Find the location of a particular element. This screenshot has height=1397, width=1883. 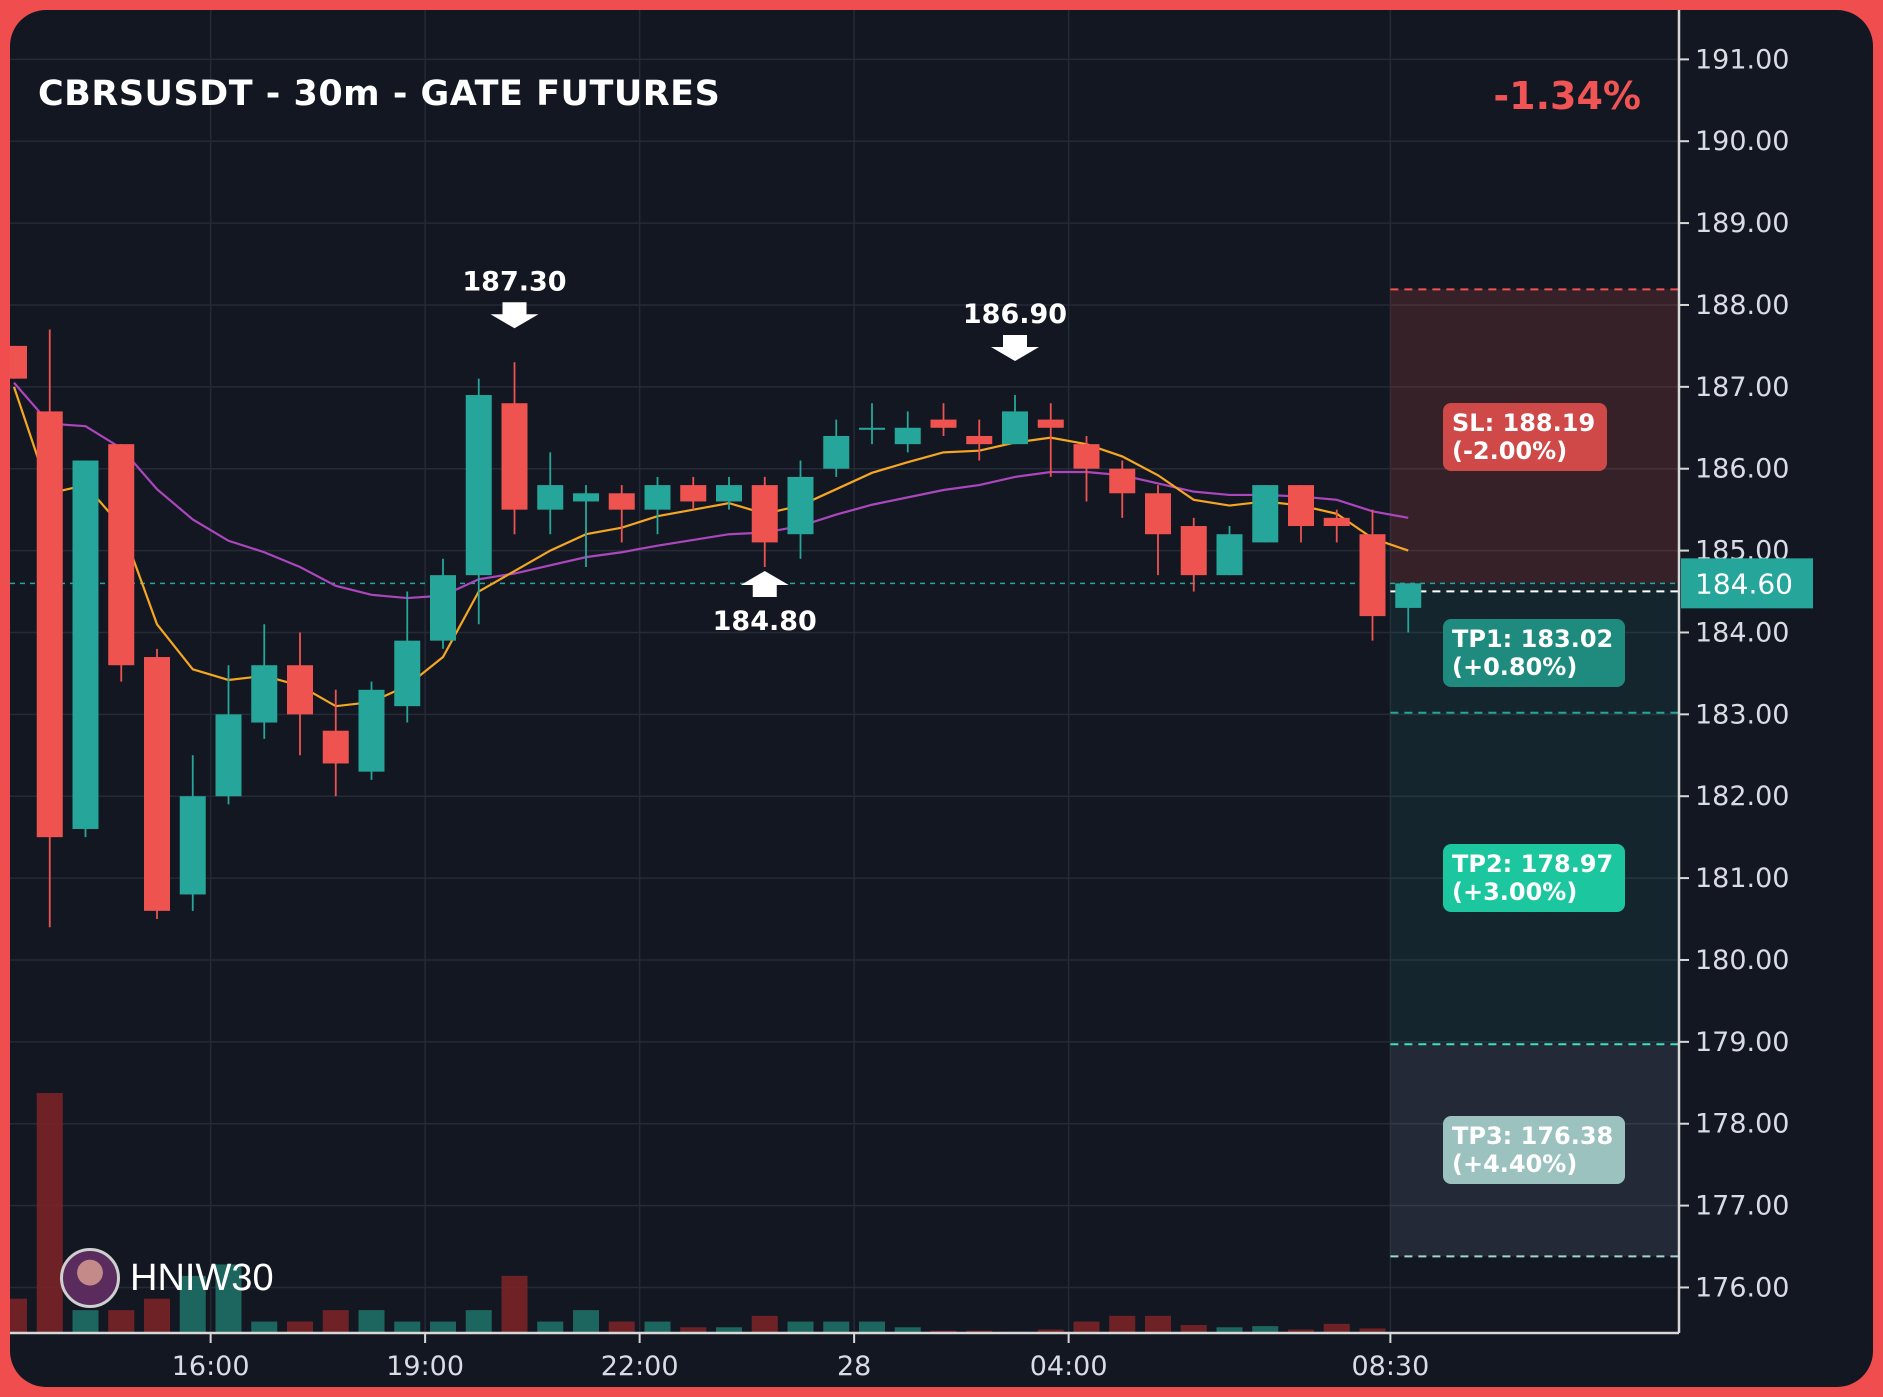

take-profit-1-label: TP1: 183.02 (+0.80%) is located at coordinates (1534, 653).